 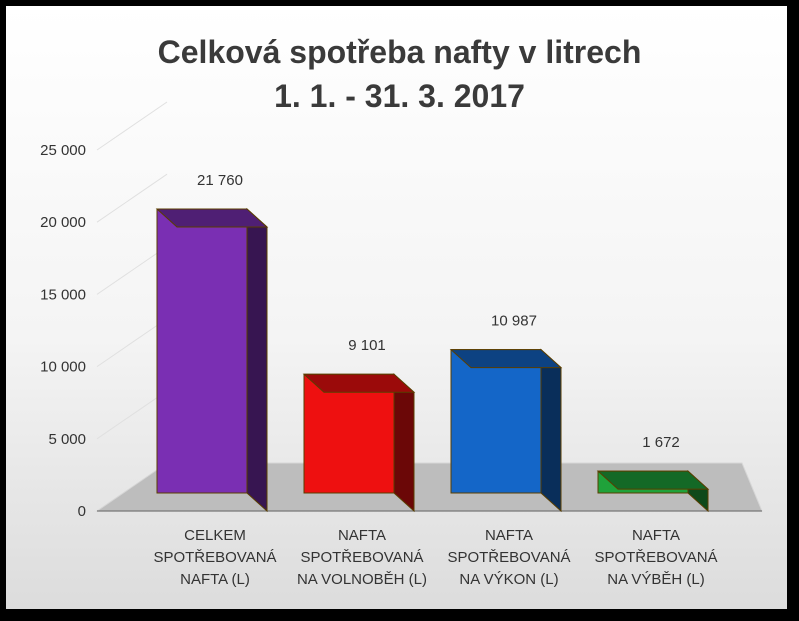 I want to click on x-tick-label: CELKEM, so click(x=215, y=535).